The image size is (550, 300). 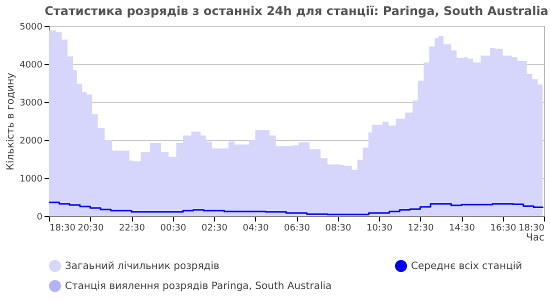 I want to click on x-tick-label: 08:30, so click(x=338, y=229).